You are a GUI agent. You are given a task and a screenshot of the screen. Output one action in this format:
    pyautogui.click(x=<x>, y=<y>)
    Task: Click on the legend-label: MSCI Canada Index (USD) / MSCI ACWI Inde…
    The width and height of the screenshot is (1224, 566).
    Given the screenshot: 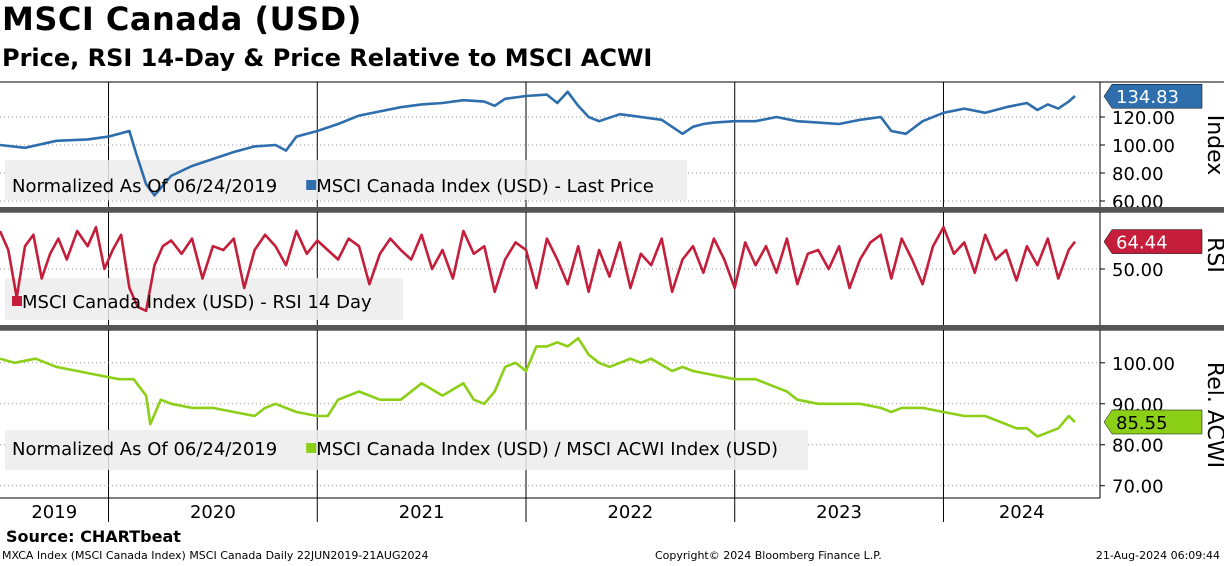 What is the action you would take?
    pyautogui.click(x=547, y=449)
    